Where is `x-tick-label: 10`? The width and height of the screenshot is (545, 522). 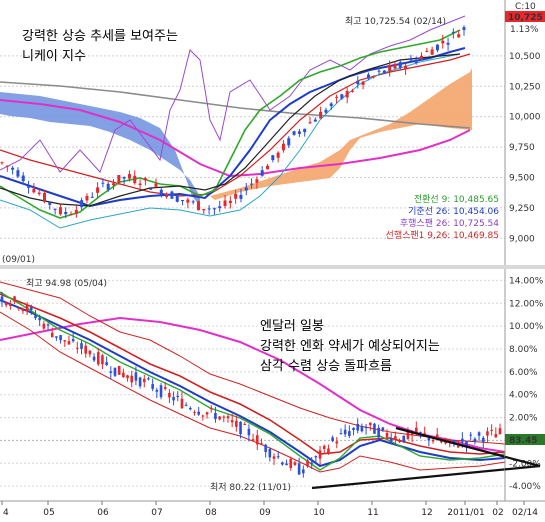 x-tick-label: 10 is located at coordinates (319, 513).